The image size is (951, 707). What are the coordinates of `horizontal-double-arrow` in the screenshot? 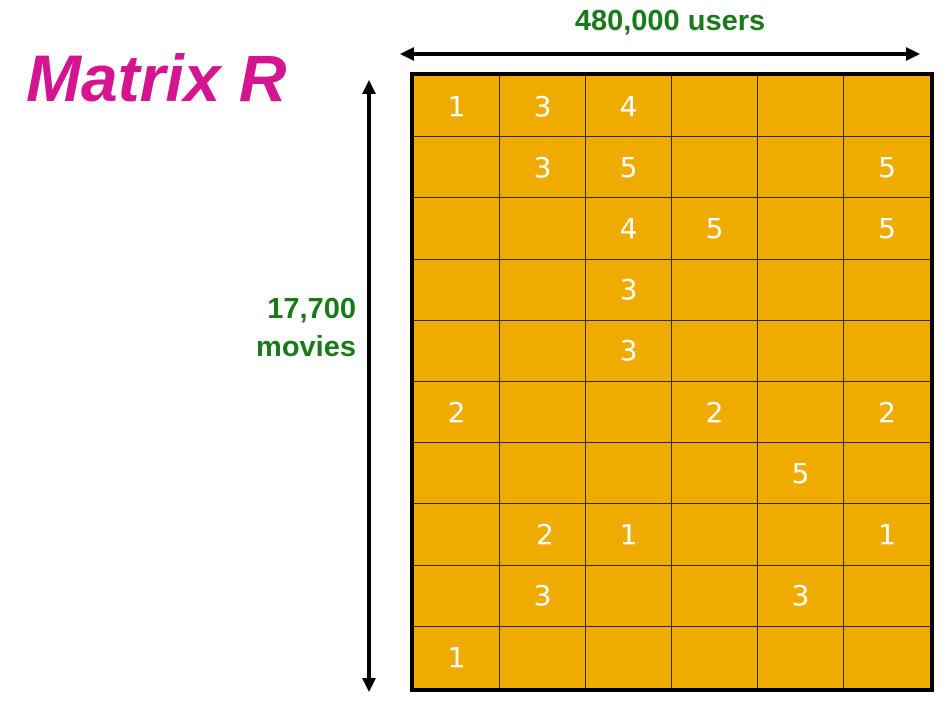 It's located at (660, 54).